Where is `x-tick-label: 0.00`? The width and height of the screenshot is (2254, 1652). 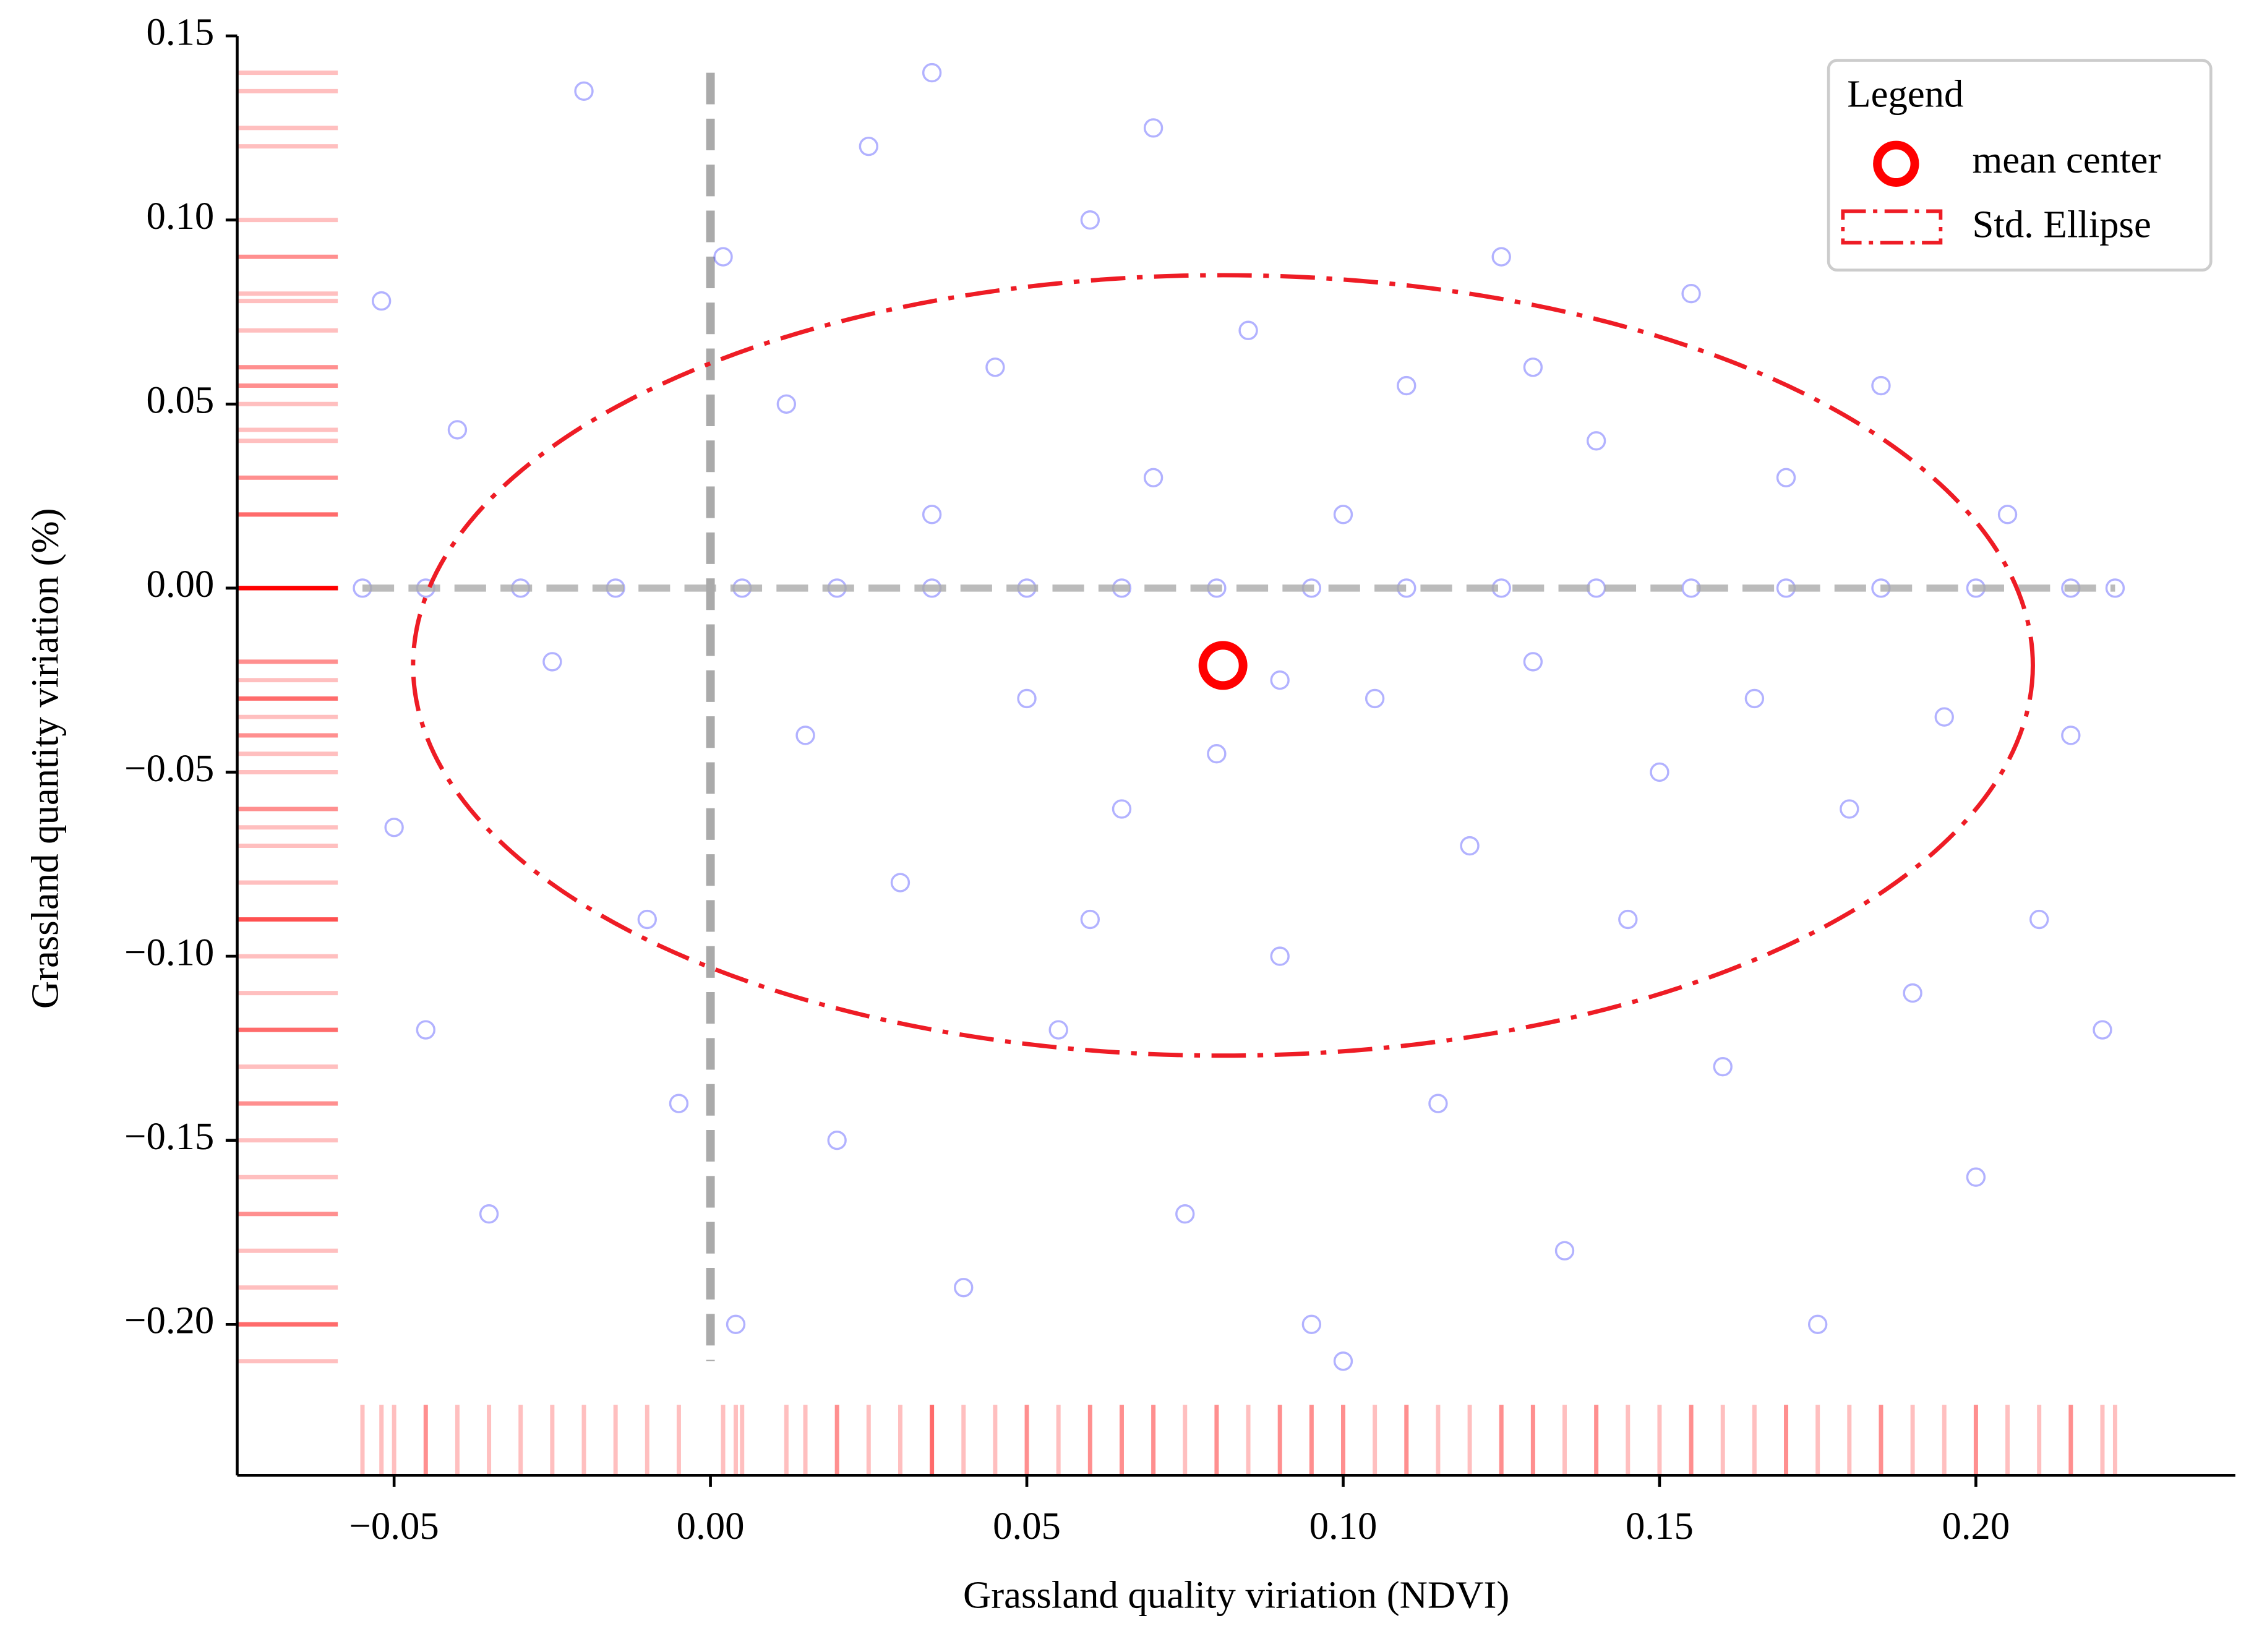 x-tick-label: 0.00 is located at coordinates (711, 1525).